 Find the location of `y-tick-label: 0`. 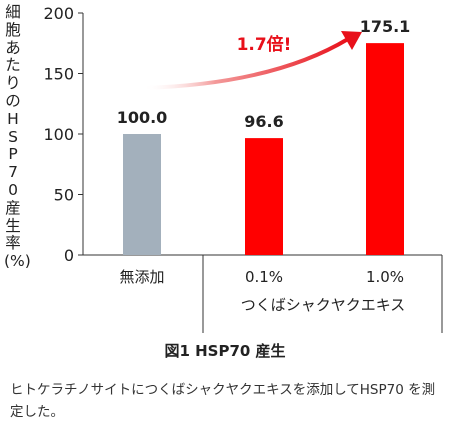

y-tick-label: 0 is located at coordinates (69, 255).